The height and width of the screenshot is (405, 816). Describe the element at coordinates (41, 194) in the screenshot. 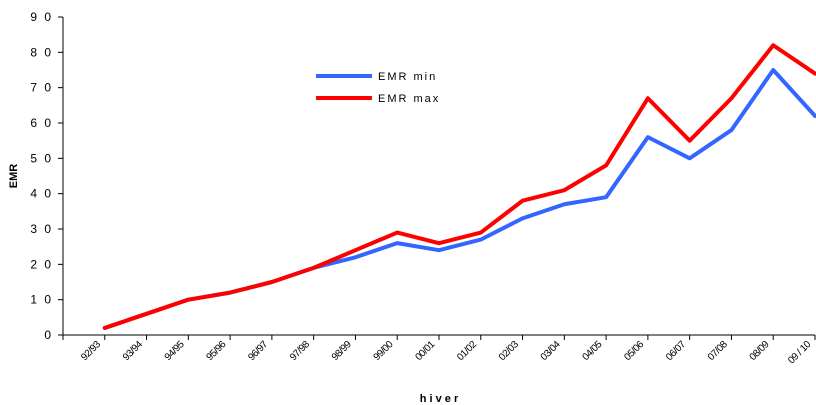

I see `y-tick-label: 4 0` at that location.